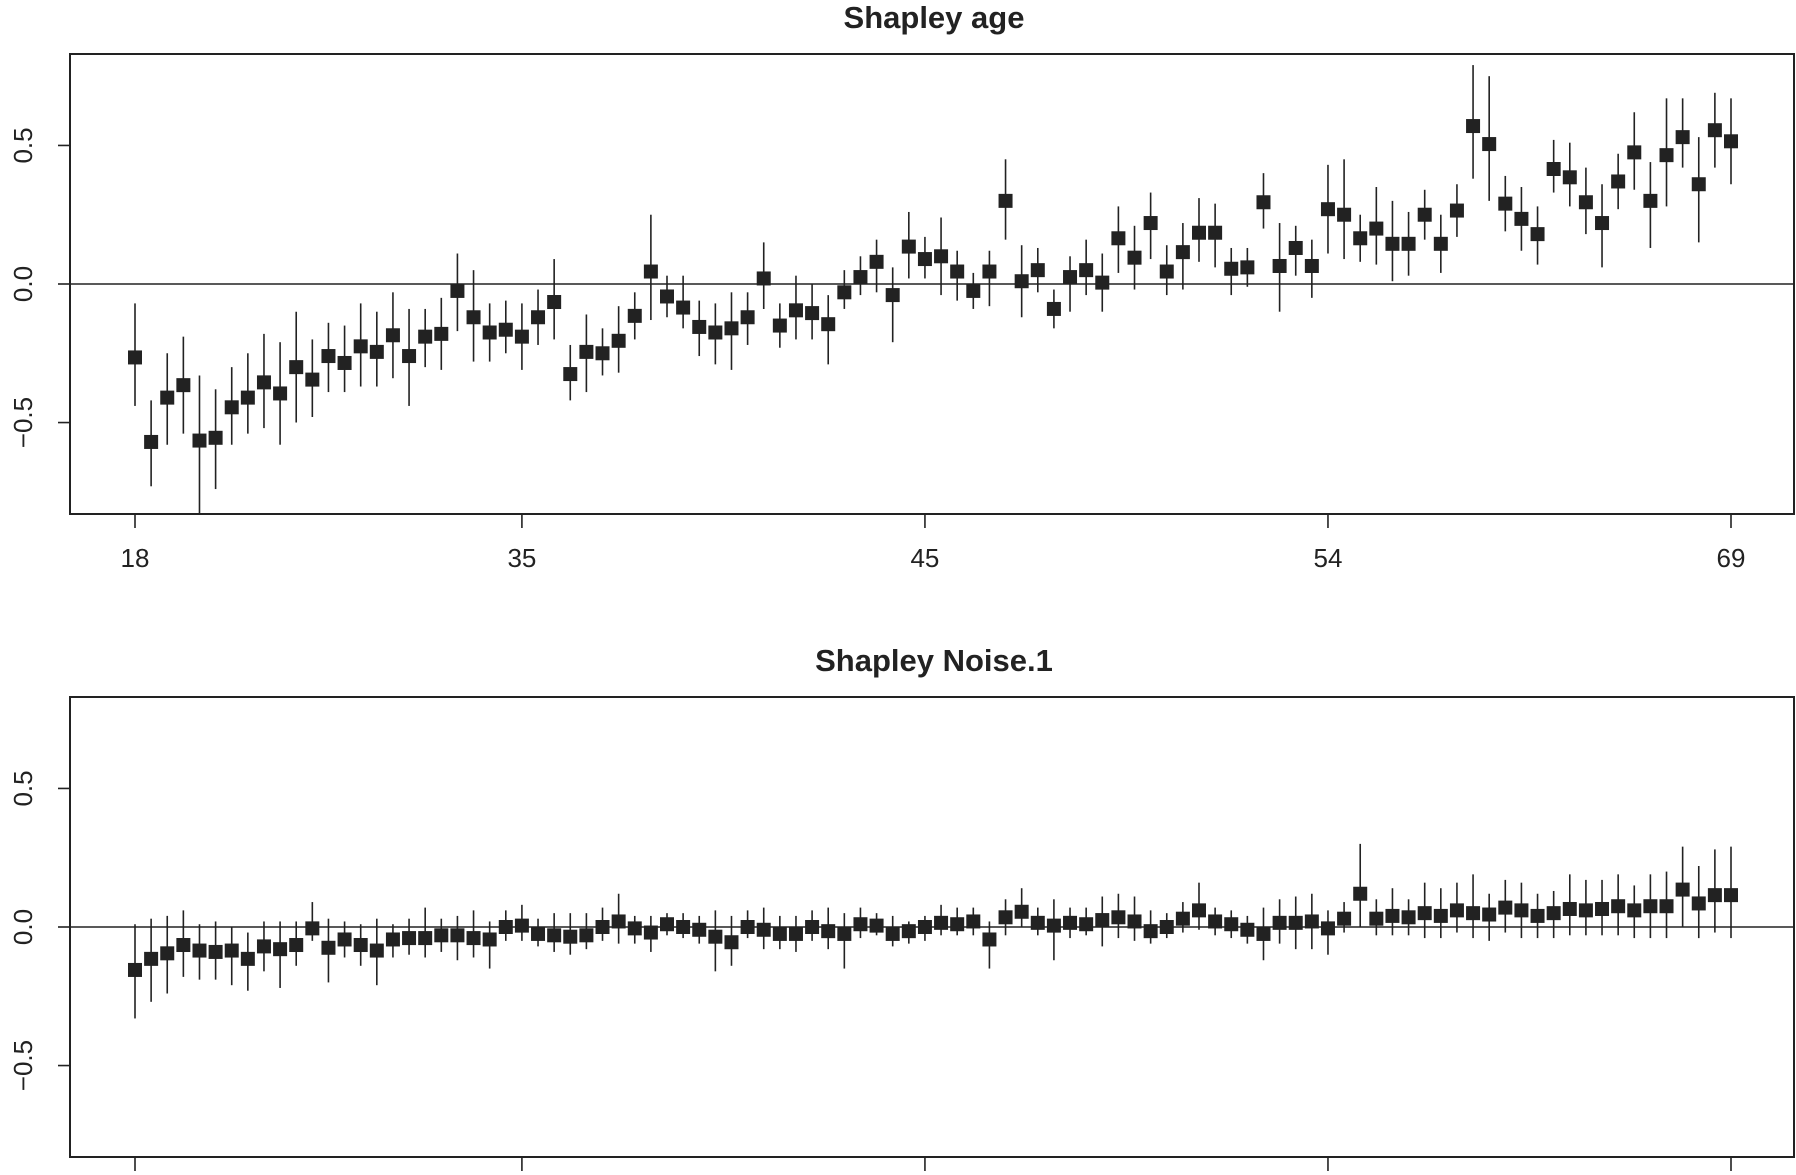  I want to click on x-tick-label: 35, so click(521, 558).